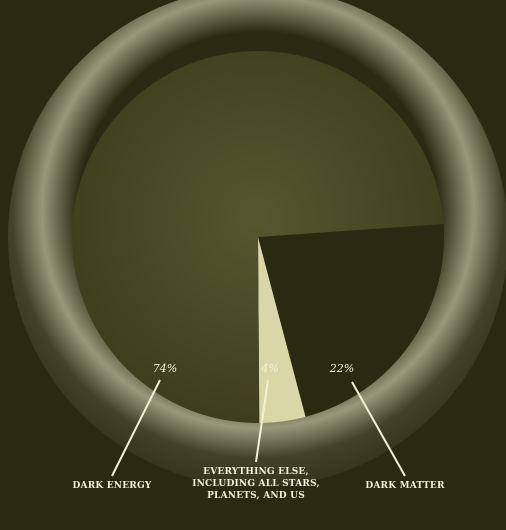 This screenshot has width=506, height=530. What do you see at coordinates (165, 368) in the screenshot?
I see `value-label-dark-energy: 74%` at bounding box center [165, 368].